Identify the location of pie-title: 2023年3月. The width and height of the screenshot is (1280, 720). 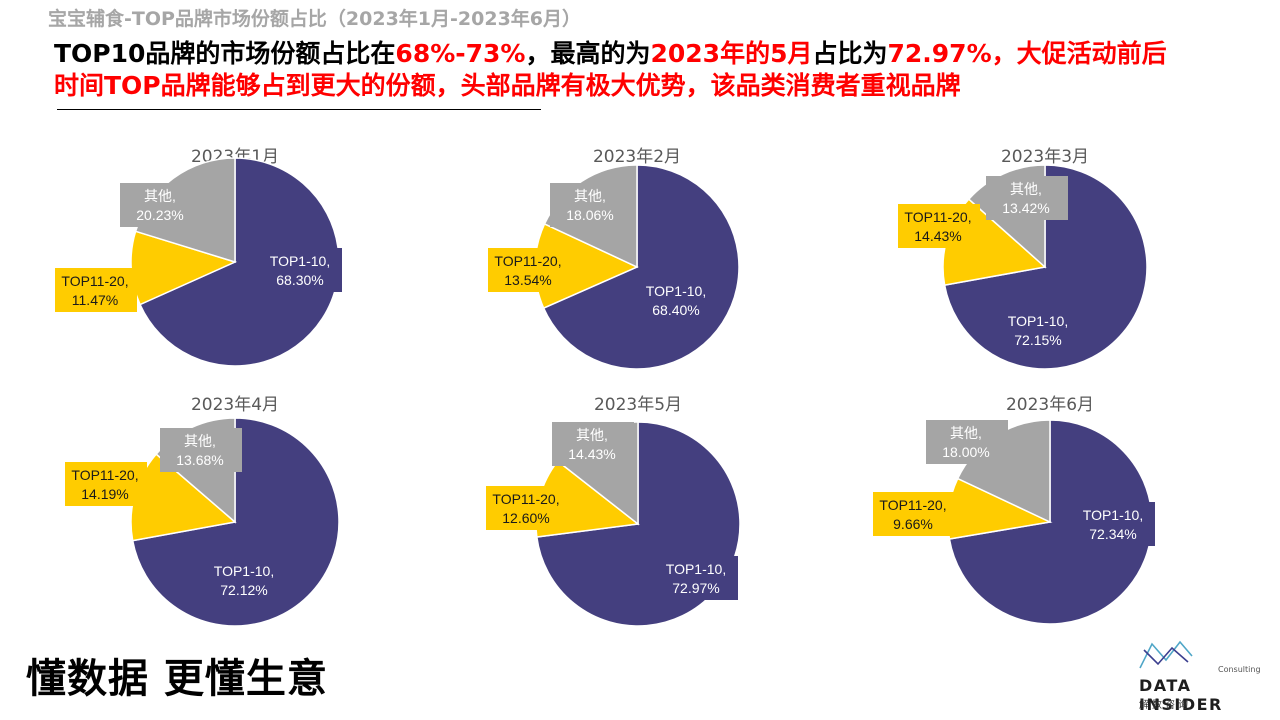
(1045, 157).